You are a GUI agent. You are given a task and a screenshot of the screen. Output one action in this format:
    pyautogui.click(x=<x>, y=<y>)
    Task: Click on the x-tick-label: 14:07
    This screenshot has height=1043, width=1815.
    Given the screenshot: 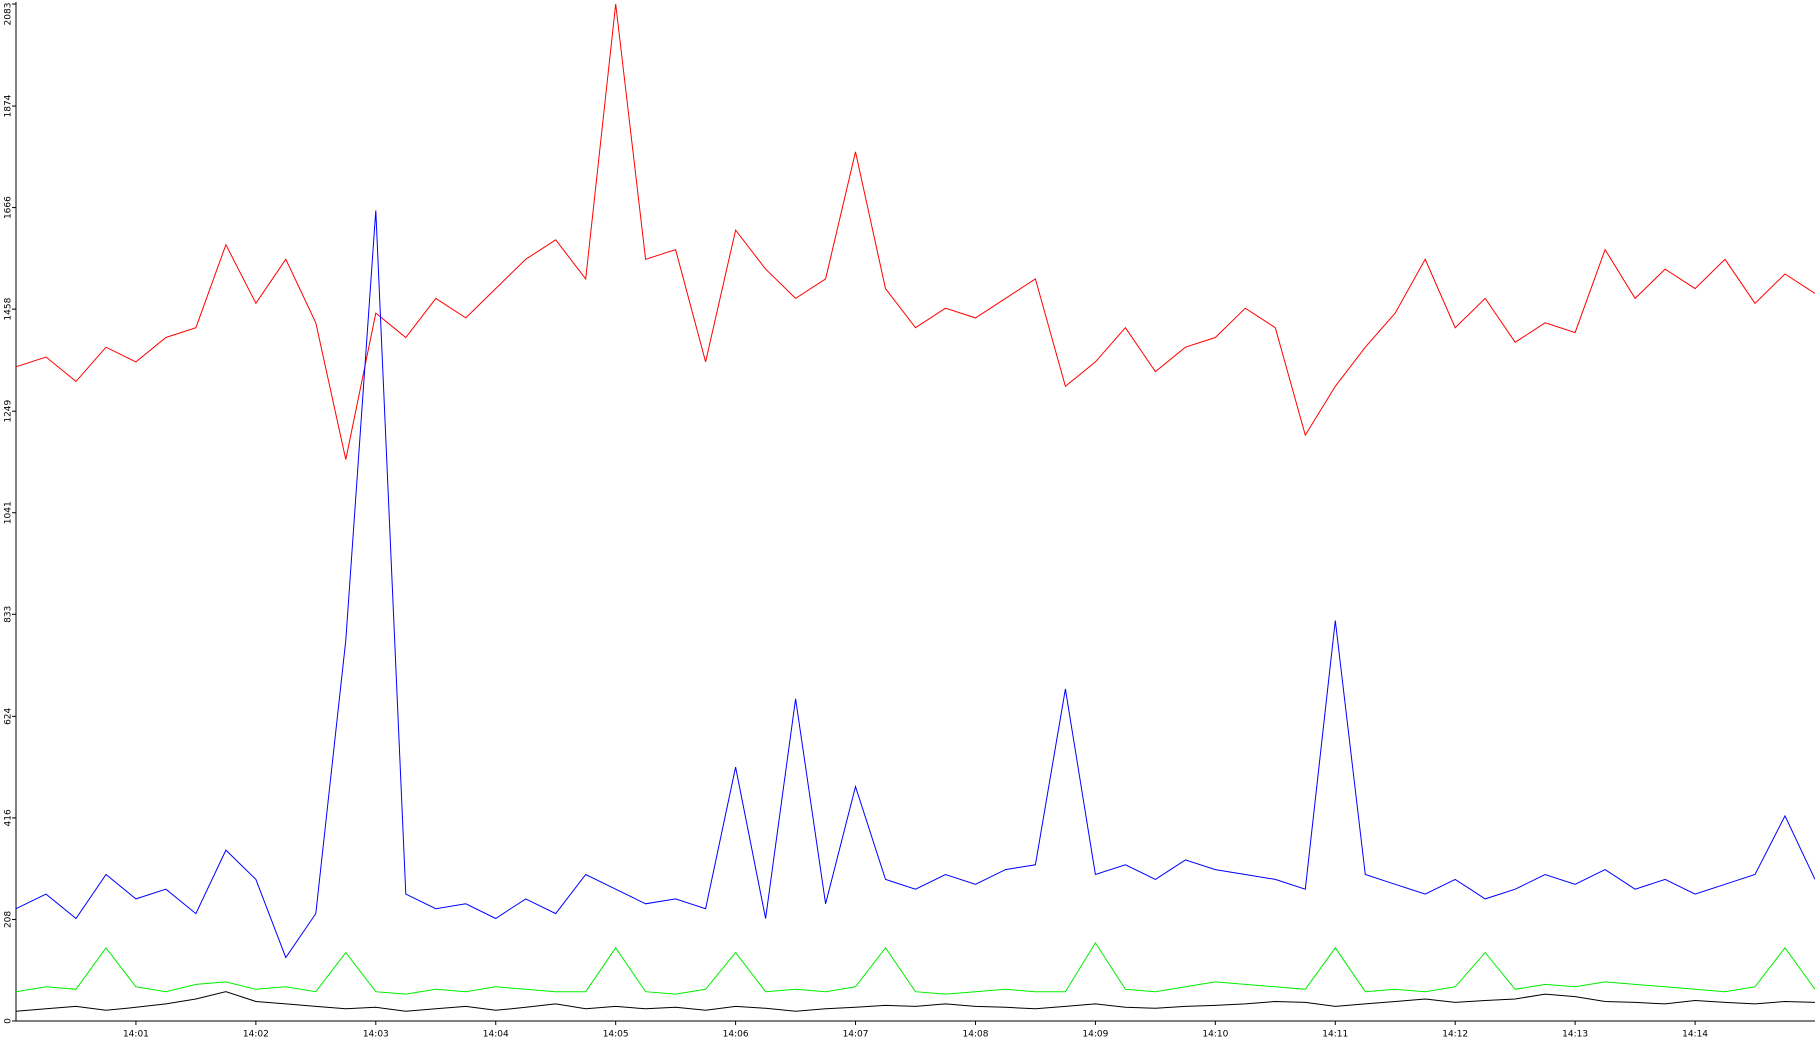 What is the action you would take?
    pyautogui.click(x=856, y=1035)
    